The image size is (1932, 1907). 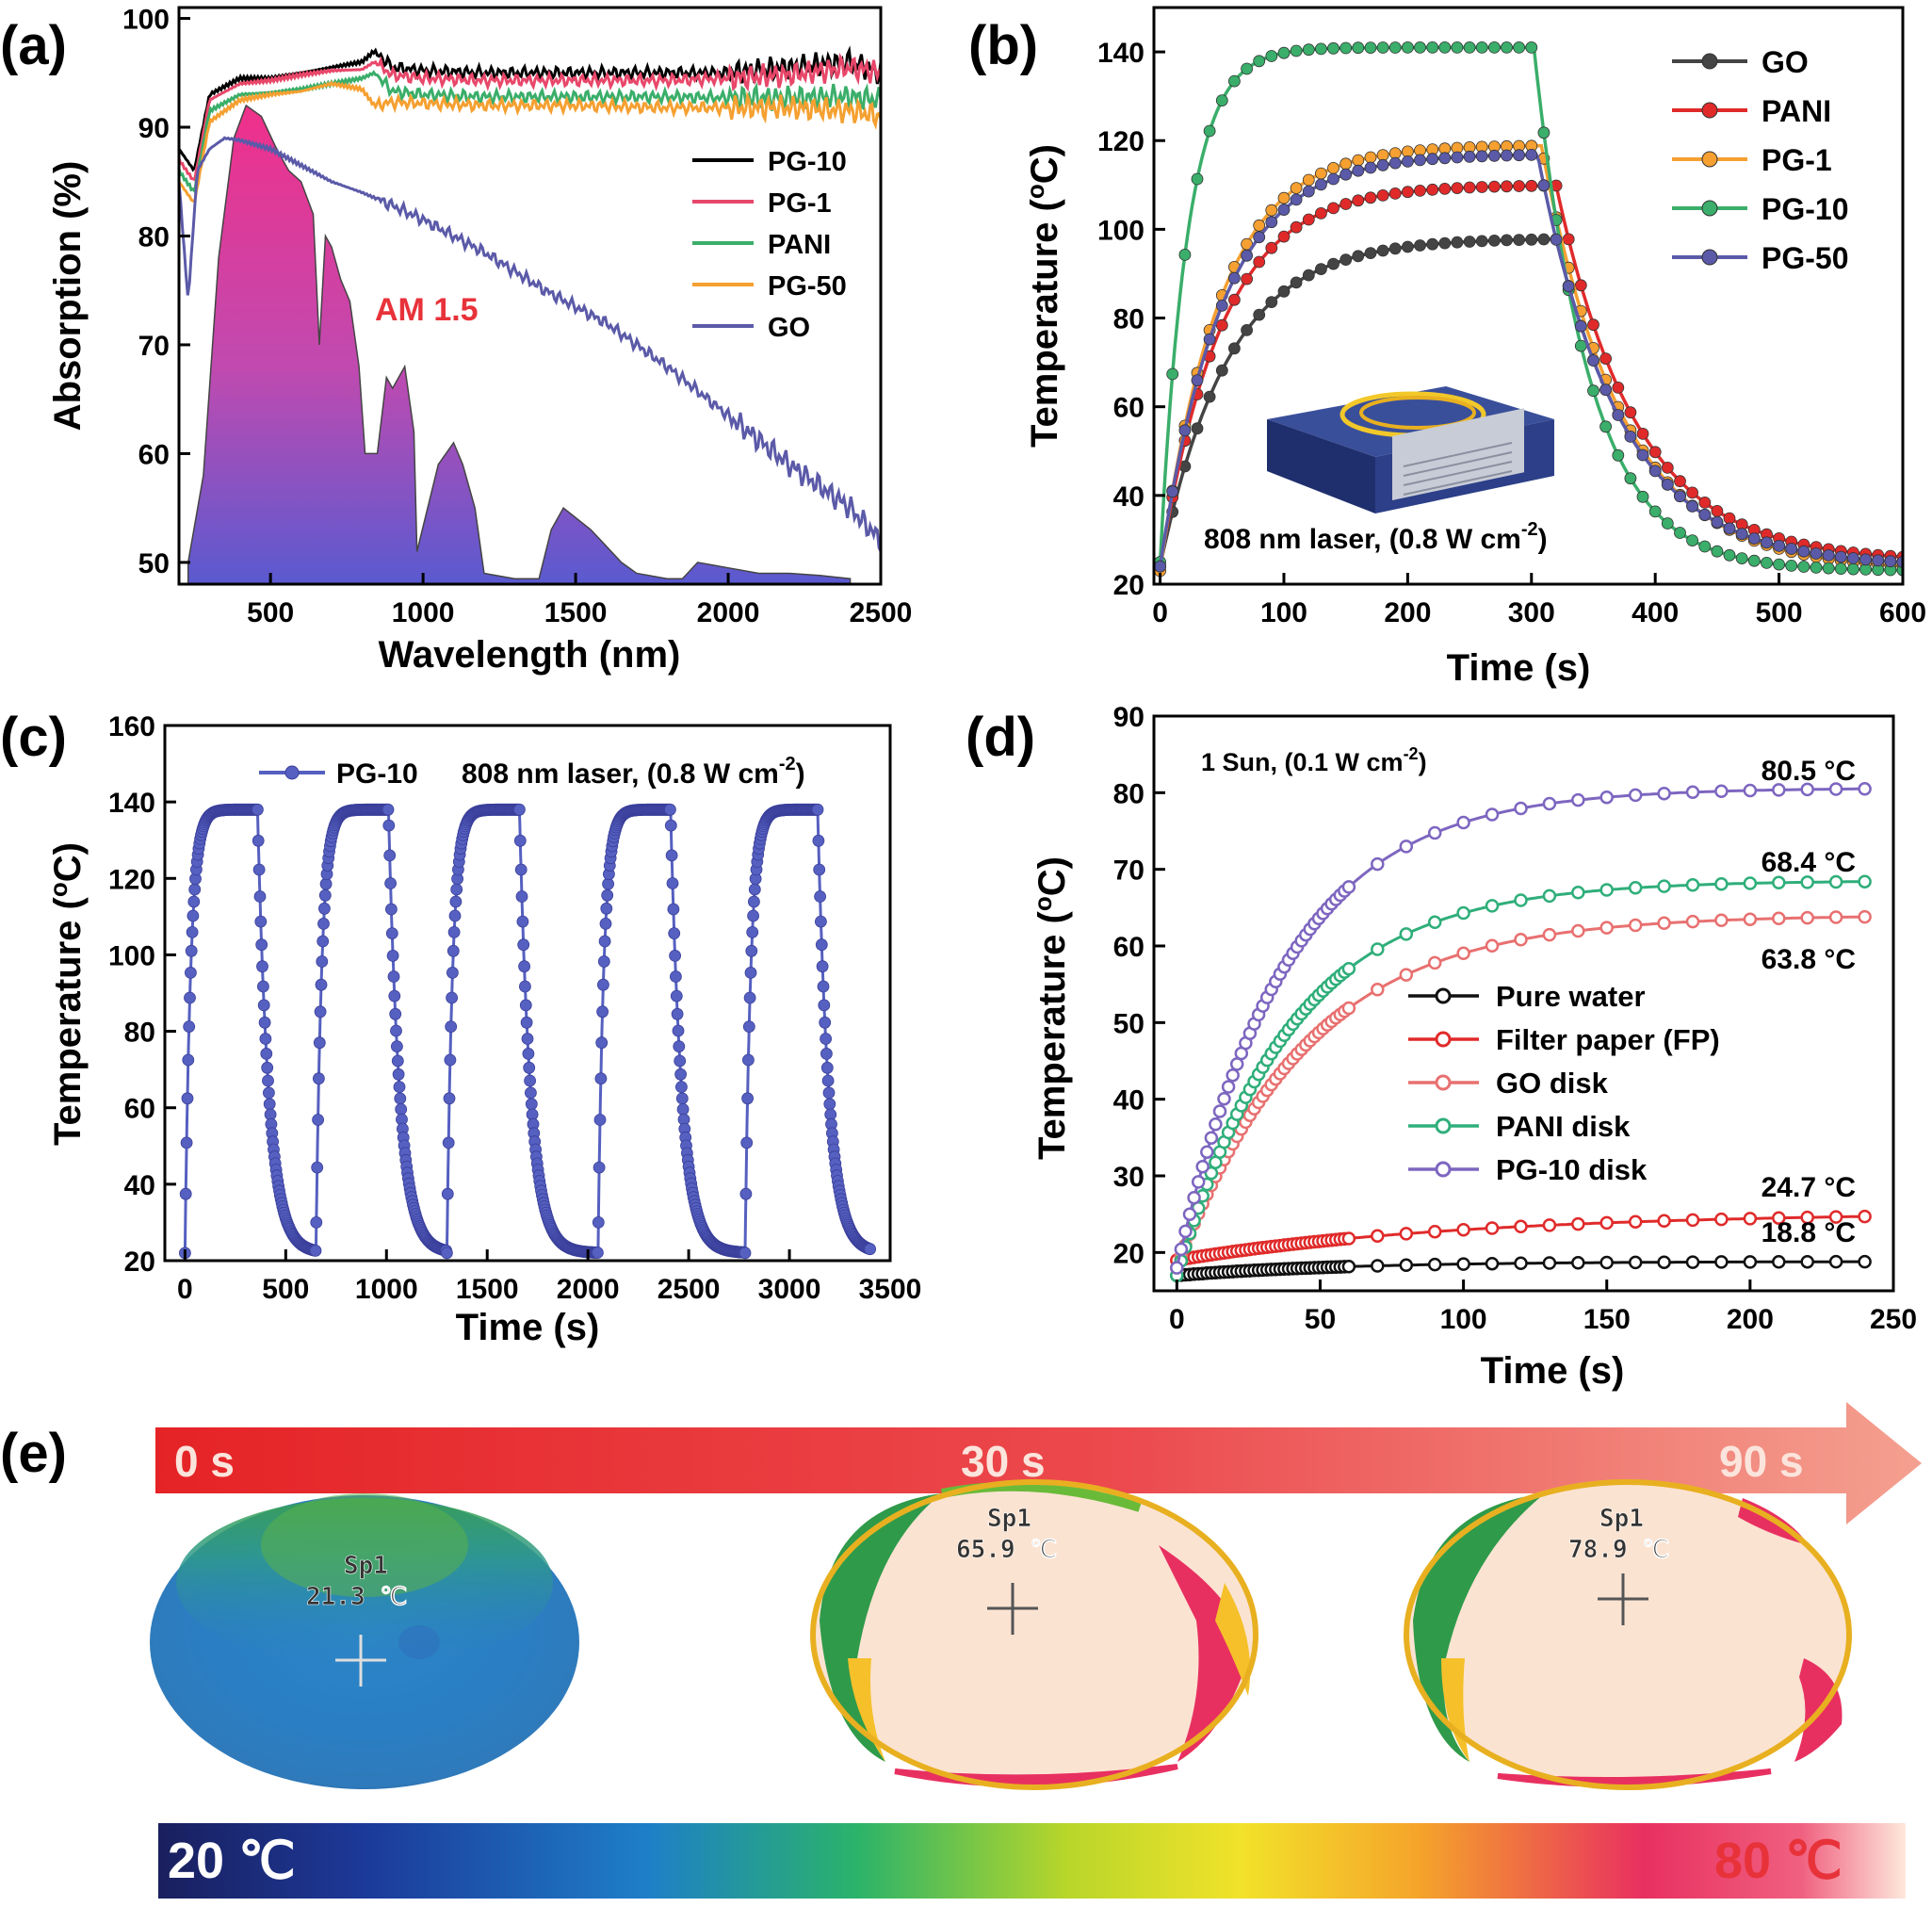 What do you see at coordinates (1121, 141) in the screenshot?
I see `y-tick-label-b: 120` at bounding box center [1121, 141].